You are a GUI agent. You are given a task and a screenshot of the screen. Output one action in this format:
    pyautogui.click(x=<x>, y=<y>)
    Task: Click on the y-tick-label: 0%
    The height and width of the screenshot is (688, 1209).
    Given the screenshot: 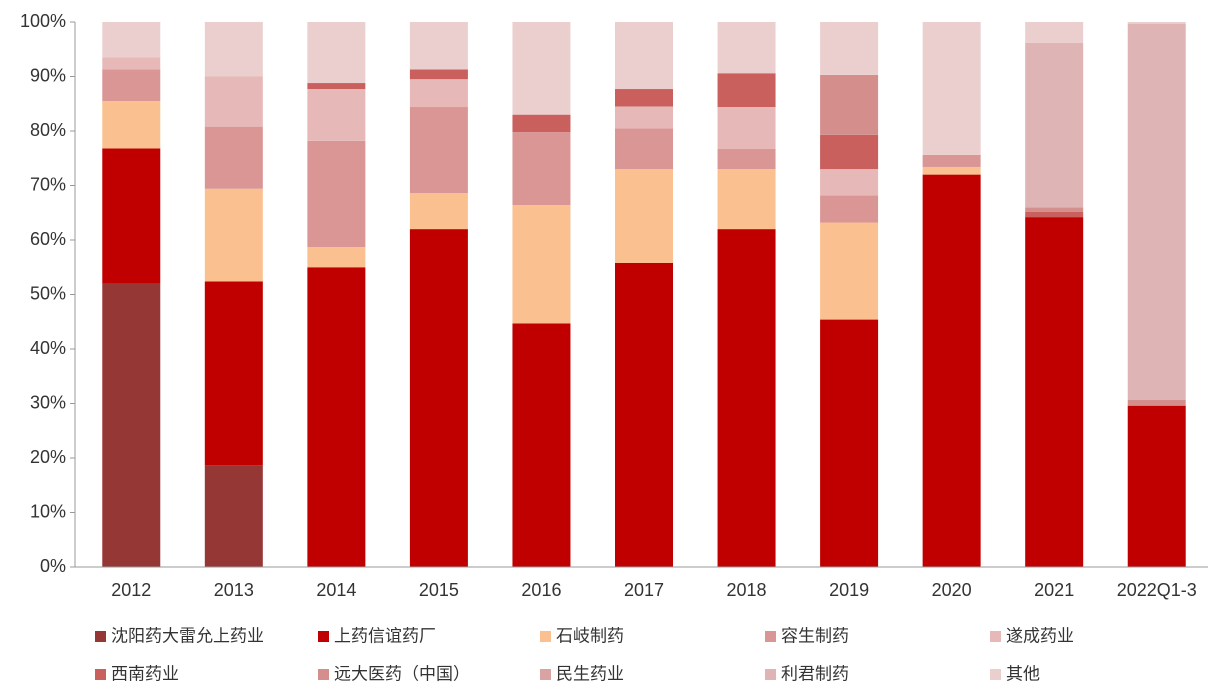 What is the action you would take?
    pyautogui.click(x=53, y=566)
    